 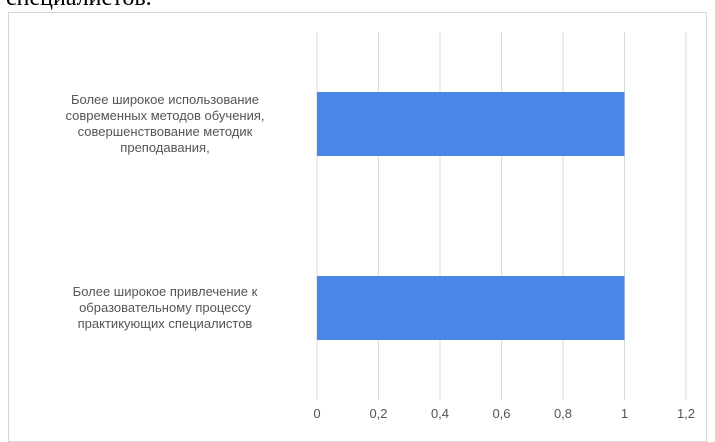 I want to click on x-tick-label: 0,8, so click(x=563, y=413).